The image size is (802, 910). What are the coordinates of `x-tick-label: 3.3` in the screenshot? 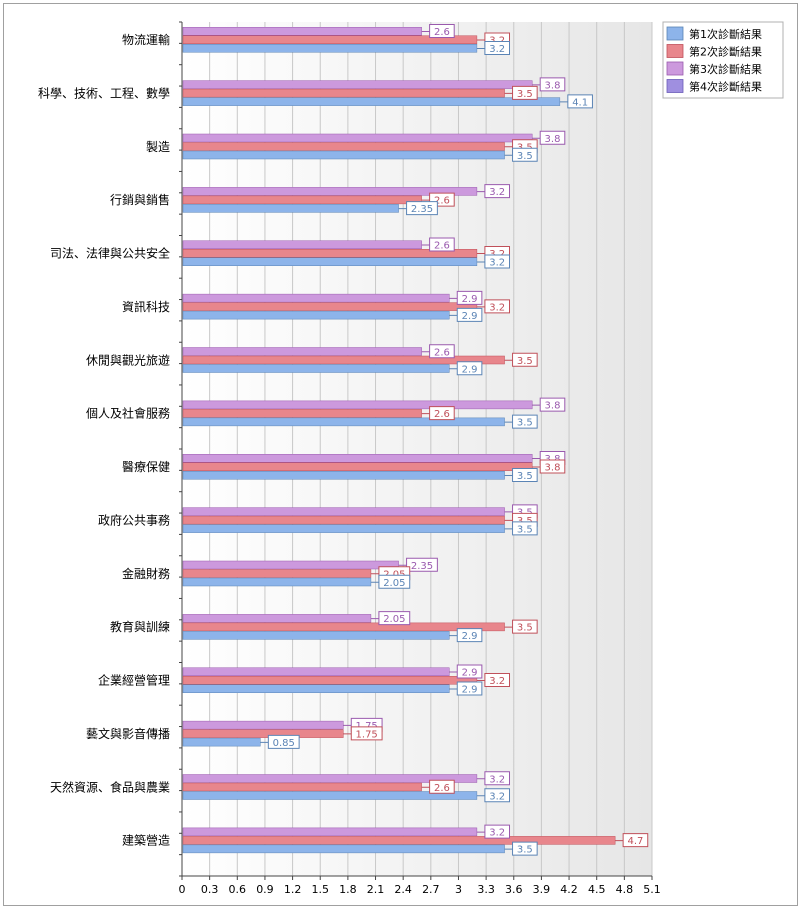 It's located at (486, 889).